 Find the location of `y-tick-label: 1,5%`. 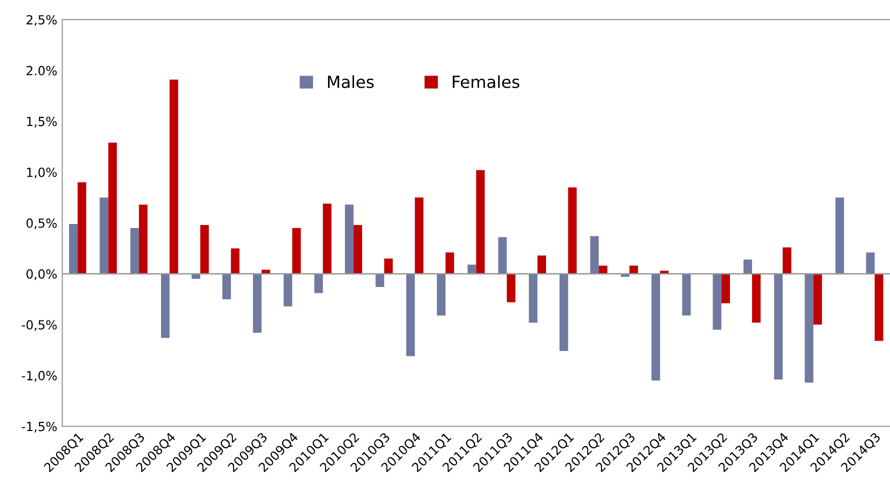

y-tick-label: 1,5% is located at coordinates (42, 122).